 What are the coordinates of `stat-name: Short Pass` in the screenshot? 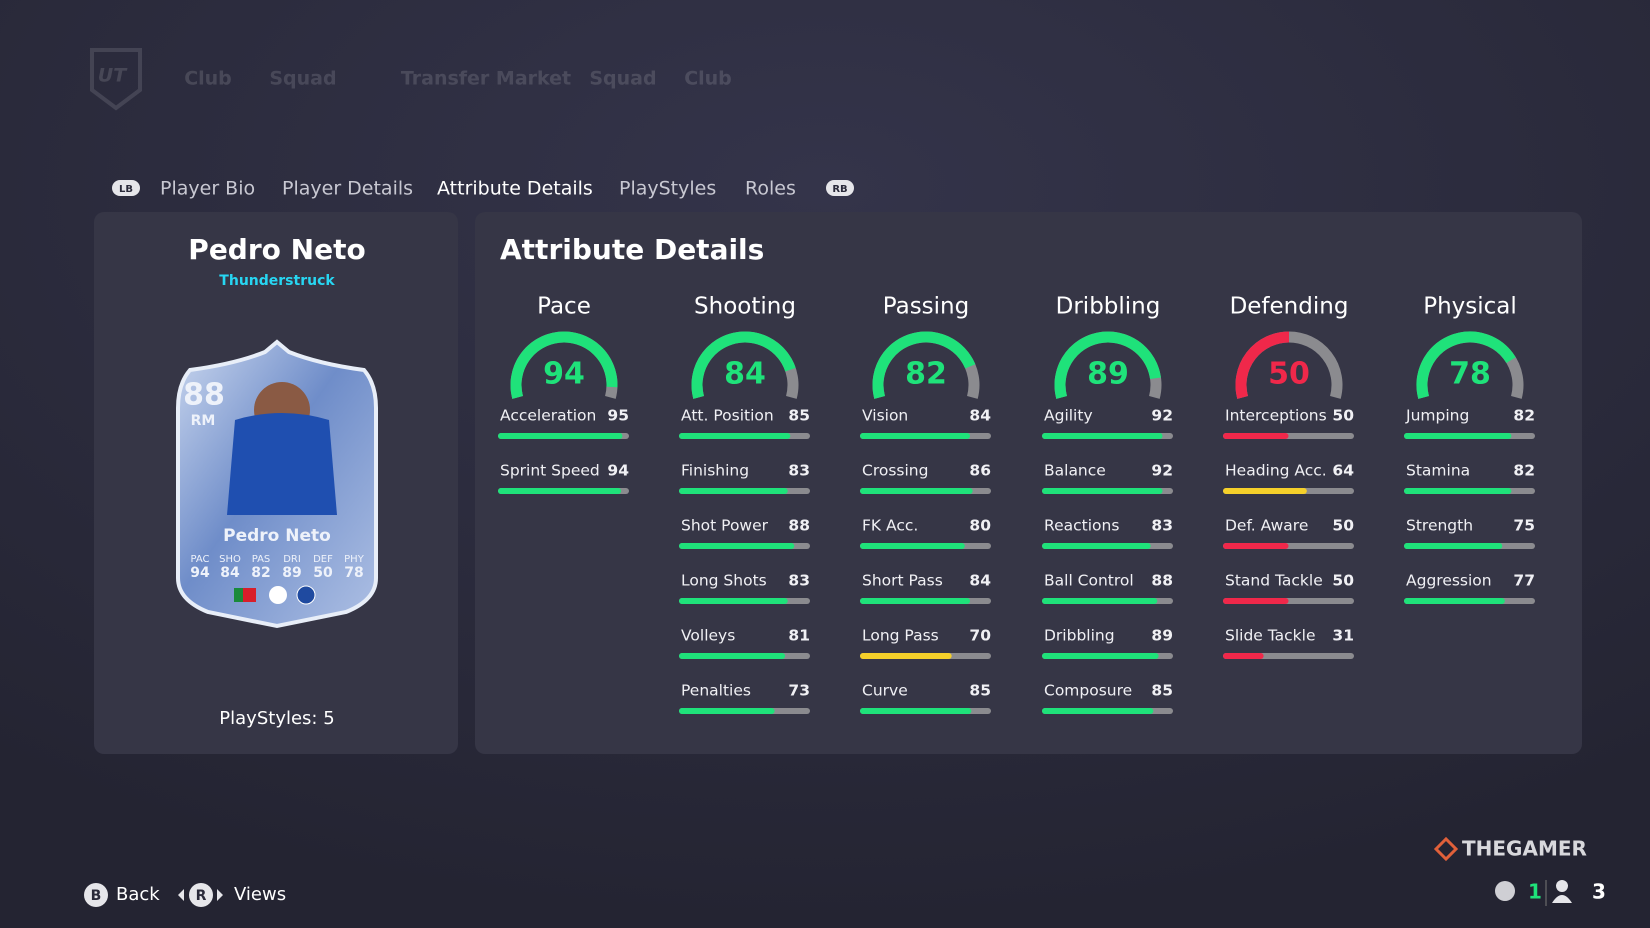 It's located at (902, 581).